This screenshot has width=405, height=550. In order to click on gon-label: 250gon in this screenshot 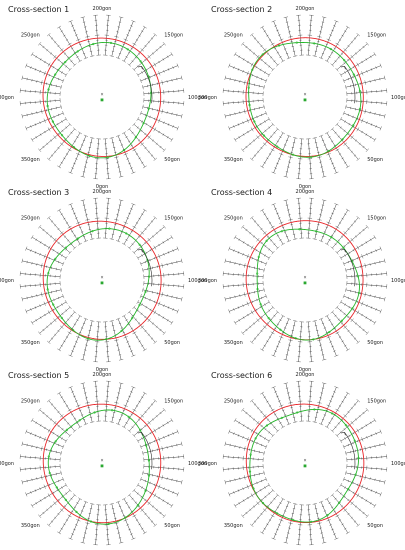, I will do `click(233, 402)`.